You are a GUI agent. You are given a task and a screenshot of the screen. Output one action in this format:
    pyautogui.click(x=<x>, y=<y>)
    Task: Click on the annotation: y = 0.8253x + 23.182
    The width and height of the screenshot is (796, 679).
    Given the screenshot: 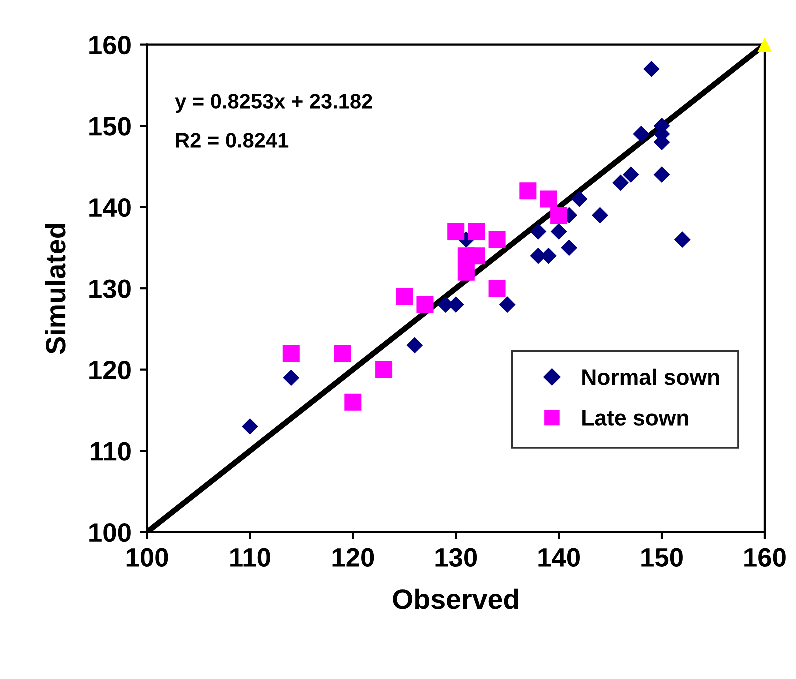 What is the action you would take?
    pyautogui.click(x=273, y=104)
    